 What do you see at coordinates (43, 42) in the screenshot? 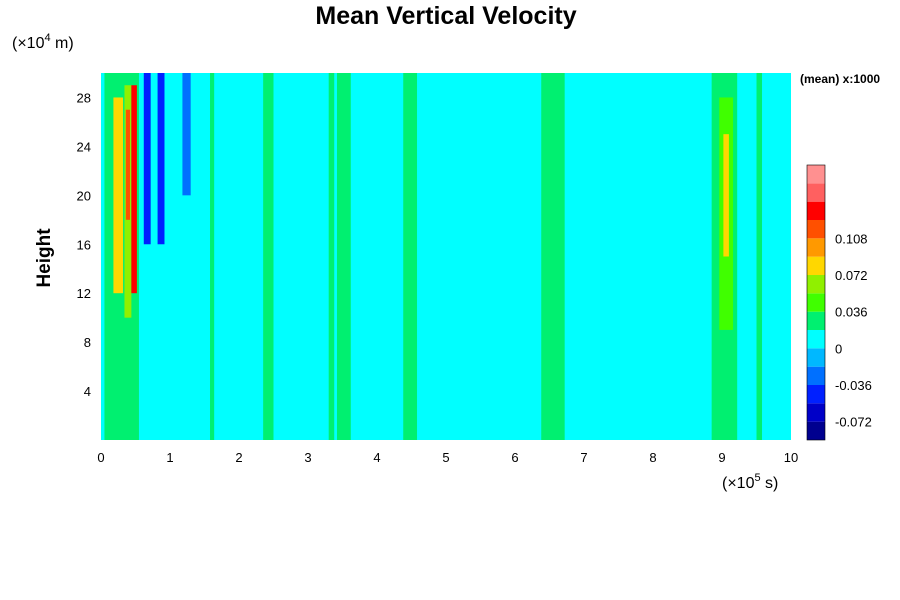
I see `y-unit-label: (×104 m)` at bounding box center [43, 42].